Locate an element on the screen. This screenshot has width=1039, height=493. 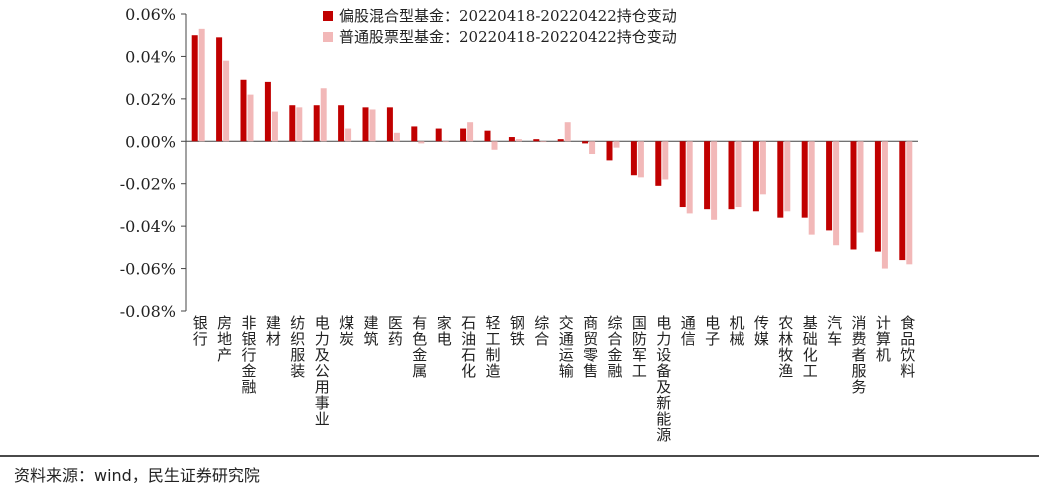
y-tick-label: -0.06% is located at coordinates (148, 269).